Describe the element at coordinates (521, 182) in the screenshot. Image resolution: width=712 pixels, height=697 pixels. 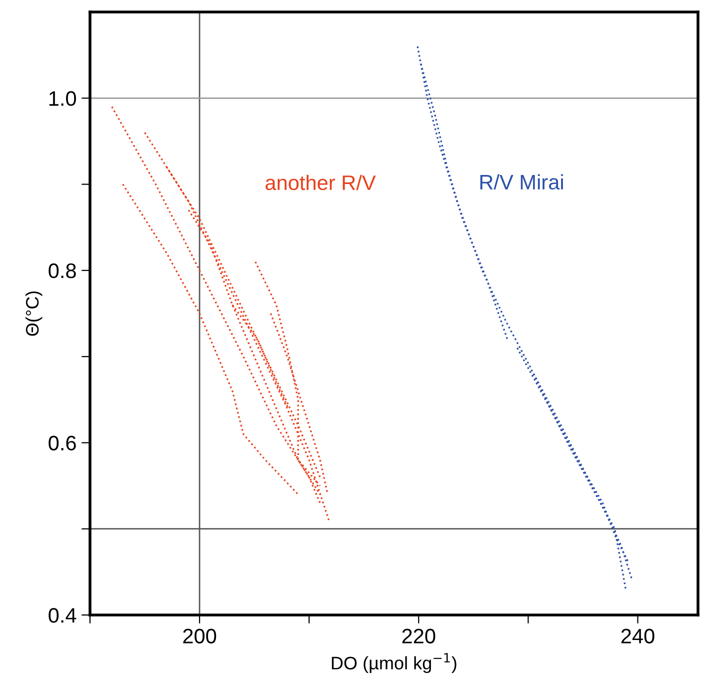
I see `series-label: R/V Mirai` at that location.